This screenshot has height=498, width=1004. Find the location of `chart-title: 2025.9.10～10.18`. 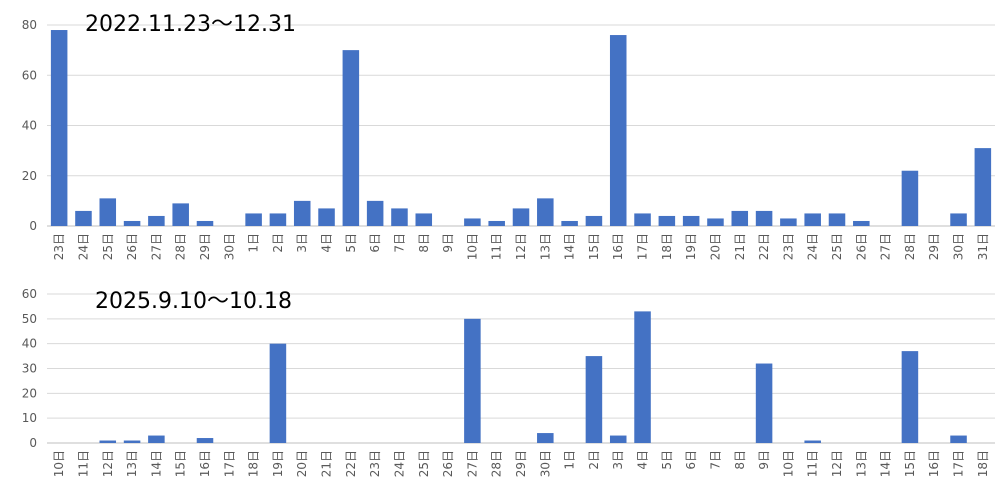

chart-title: 2025.9.10～10.18 is located at coordinates (193, 301).